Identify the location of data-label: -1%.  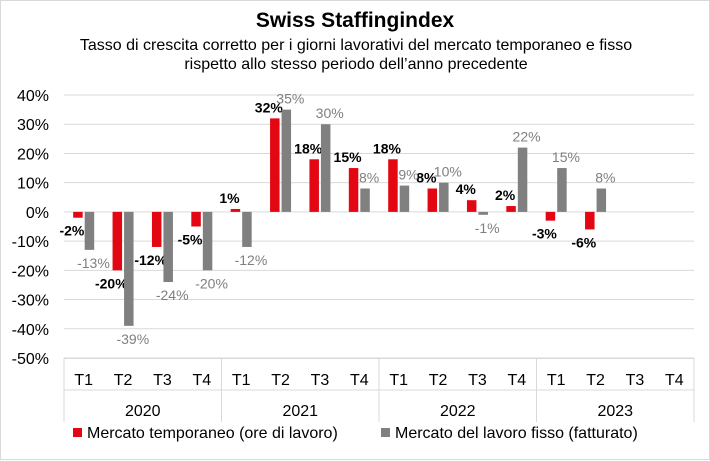
(487, 228).